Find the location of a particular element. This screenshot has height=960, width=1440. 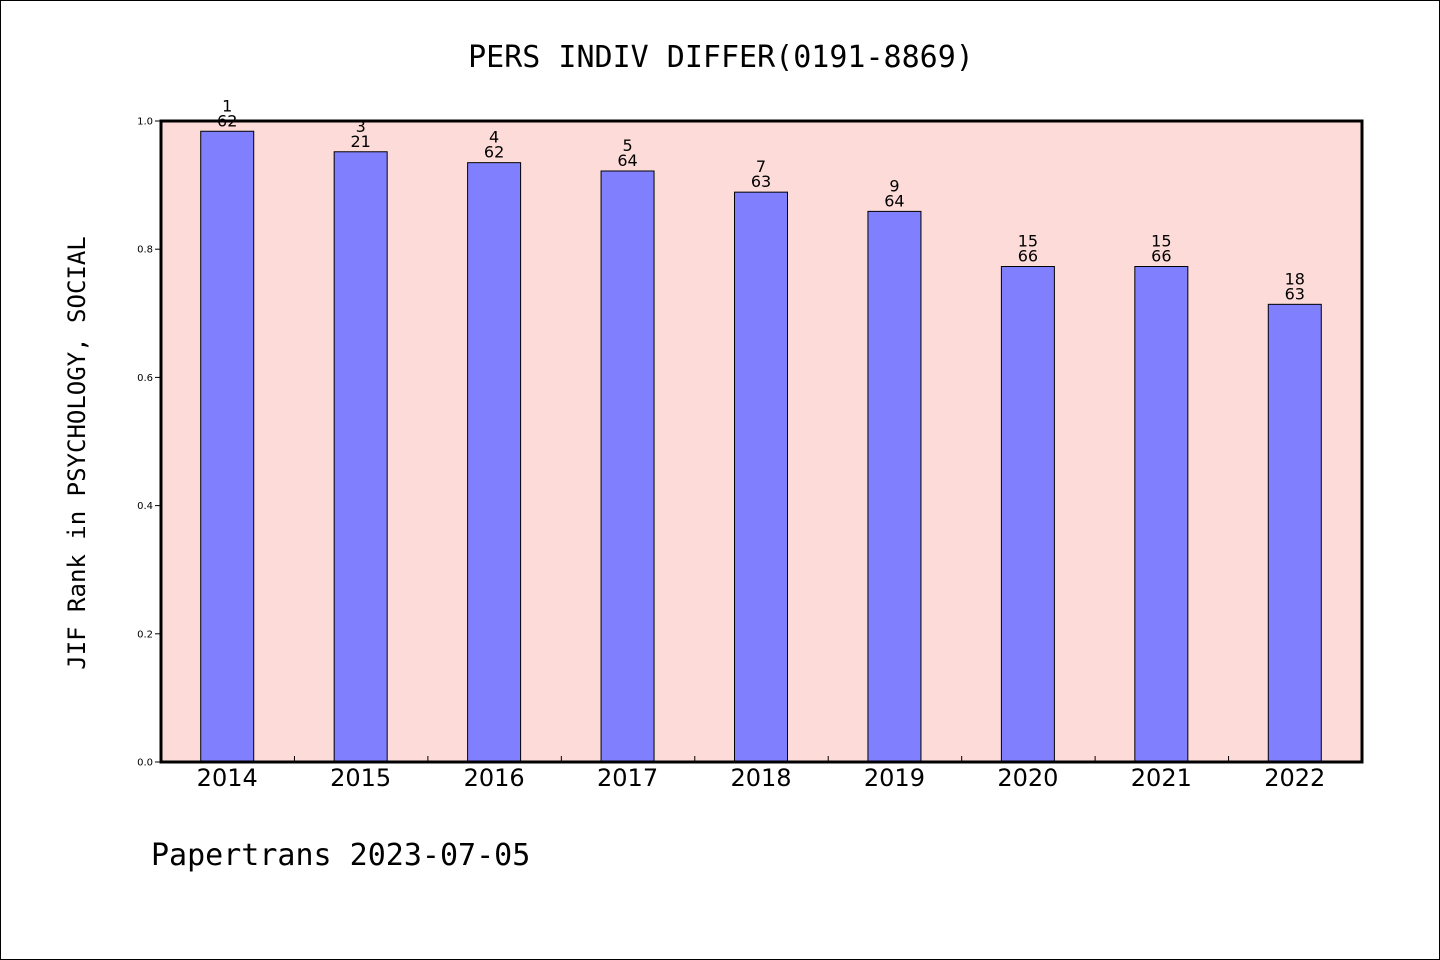

x-tick-label: 2016 is located at coordinates (494, 778).